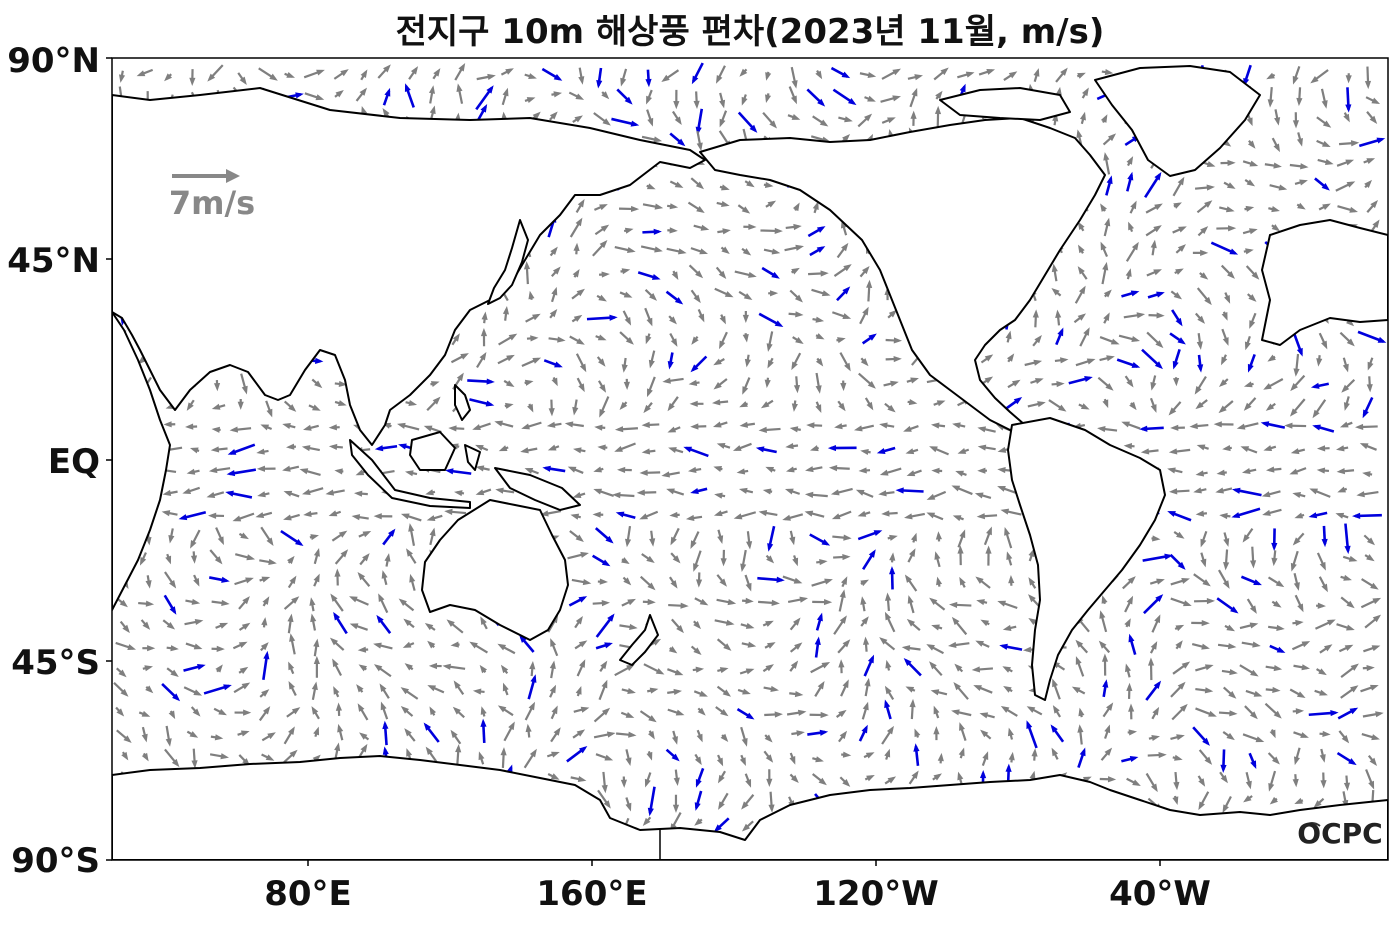 The width and height of the screenshot is (1400, 928). Describe the element at coordinates (212, 195) in the screenshot. I see `reference-vector-legend: 7m/s` at that location.